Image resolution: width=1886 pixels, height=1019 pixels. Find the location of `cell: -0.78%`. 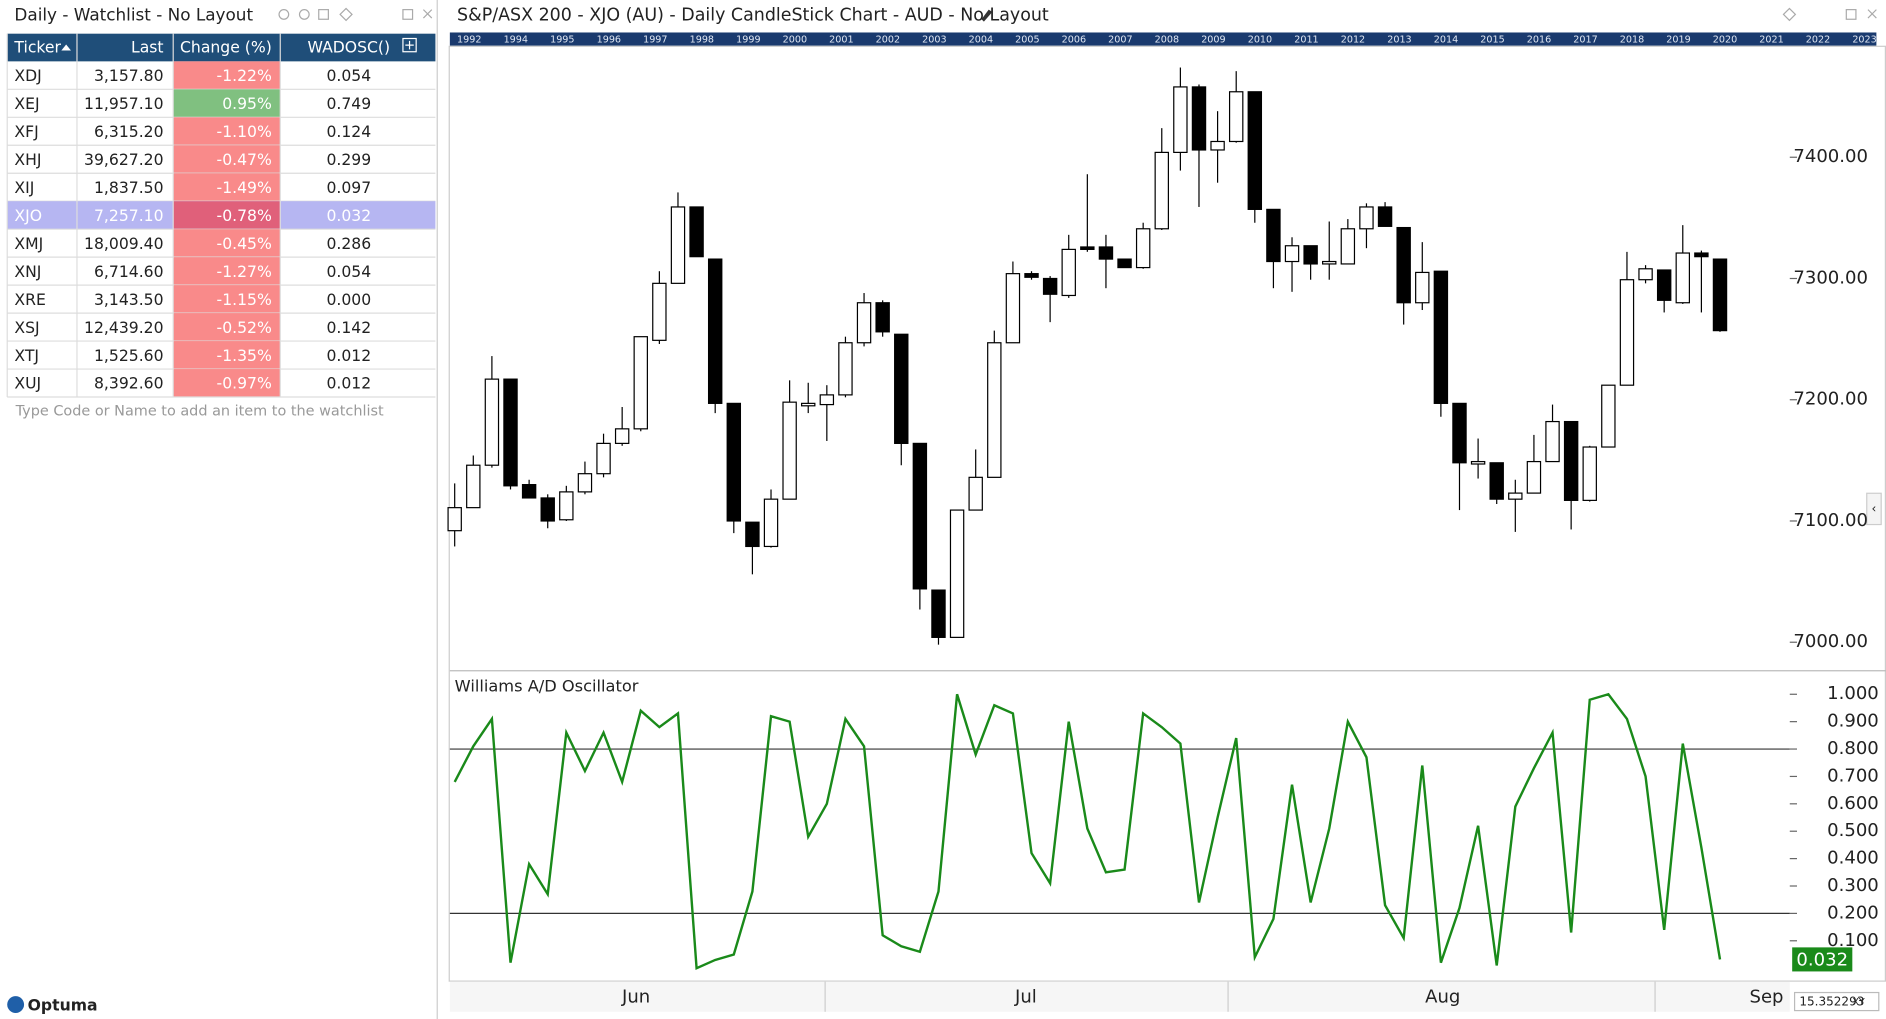

cell: -0.78% is located at coordinates (244, 215).